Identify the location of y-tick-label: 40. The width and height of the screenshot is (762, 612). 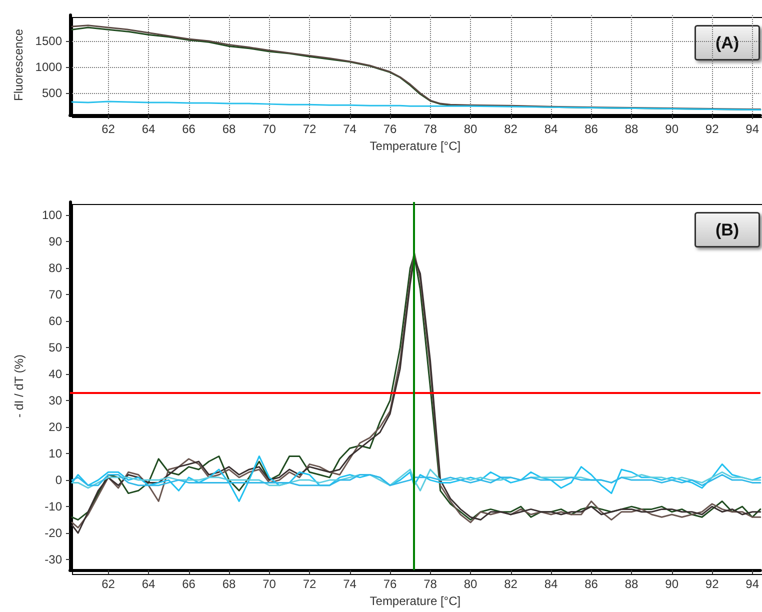
(55, 374).